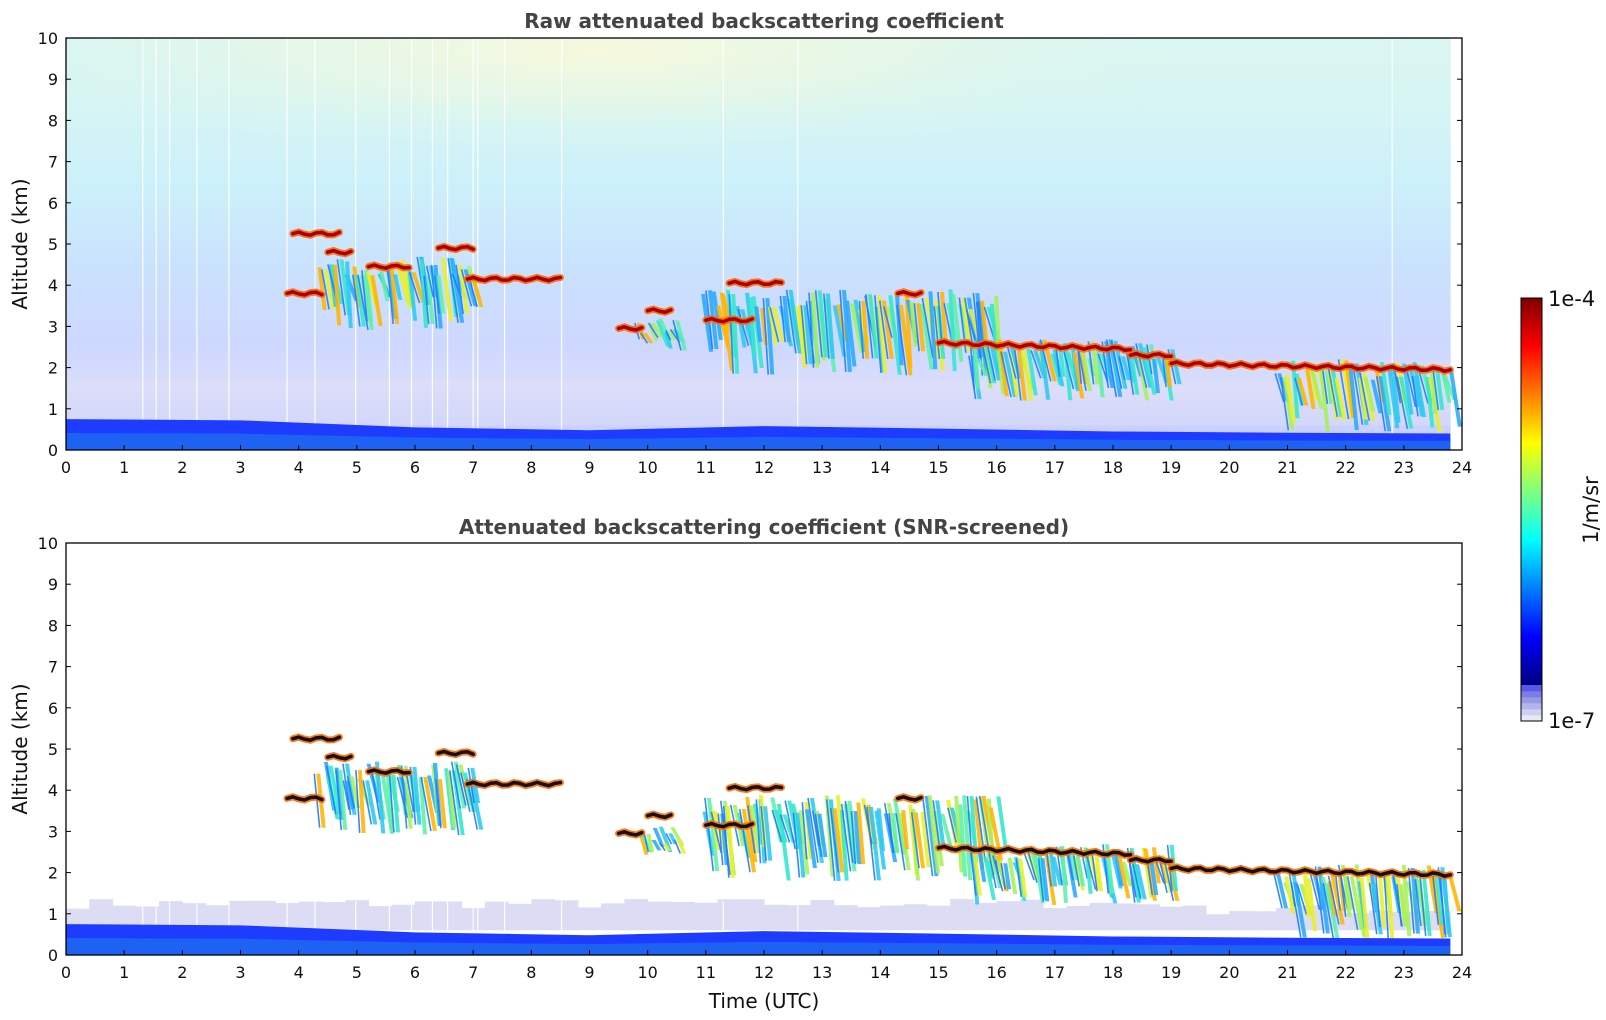 The width and height of the screenshot is (1606, 1020). Describe the element at coordinates (1531, 510) in the screenshot. I see `colorbar-gradient` at that location.